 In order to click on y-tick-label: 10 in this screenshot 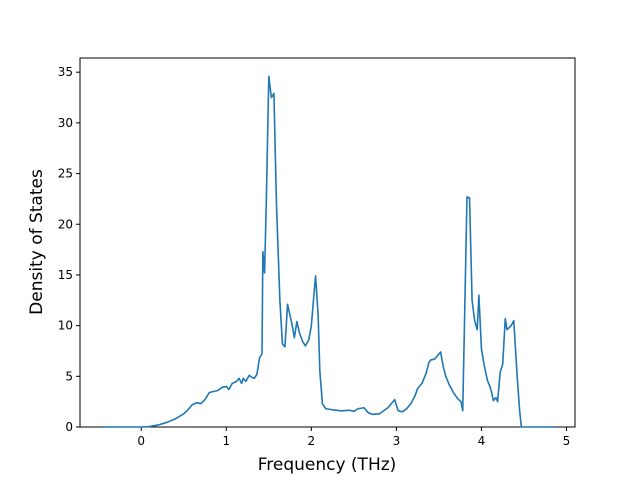, I will do `click(65, 326)`.